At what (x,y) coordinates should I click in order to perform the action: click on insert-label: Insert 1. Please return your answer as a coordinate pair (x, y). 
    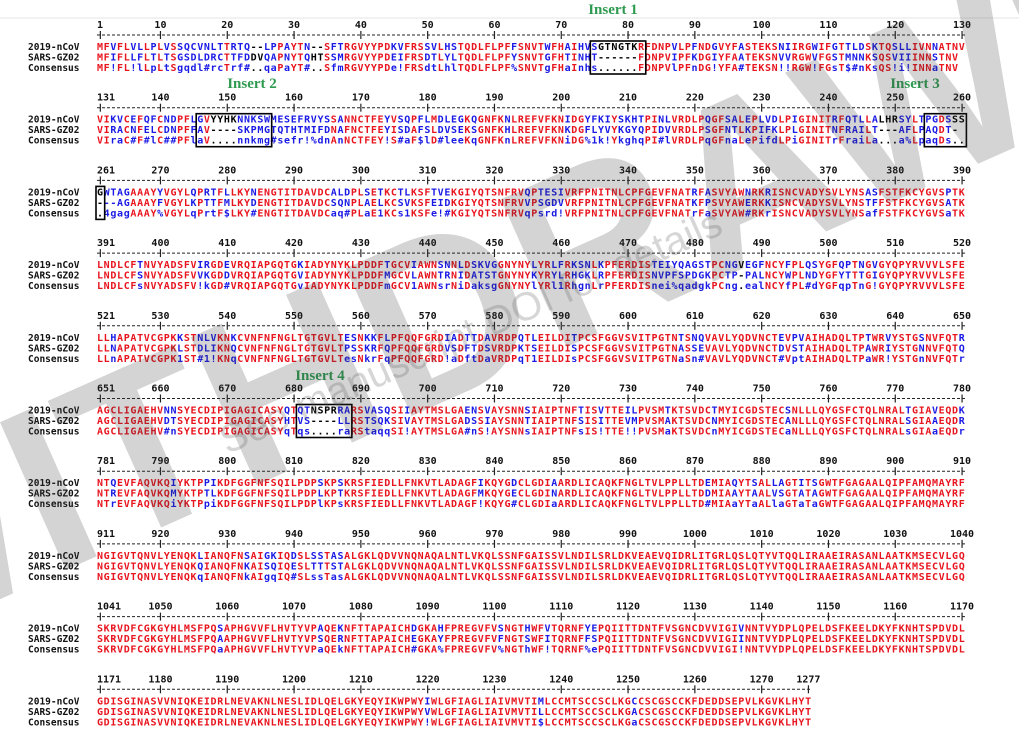
    Looking at the image, I should click on (613, 10).